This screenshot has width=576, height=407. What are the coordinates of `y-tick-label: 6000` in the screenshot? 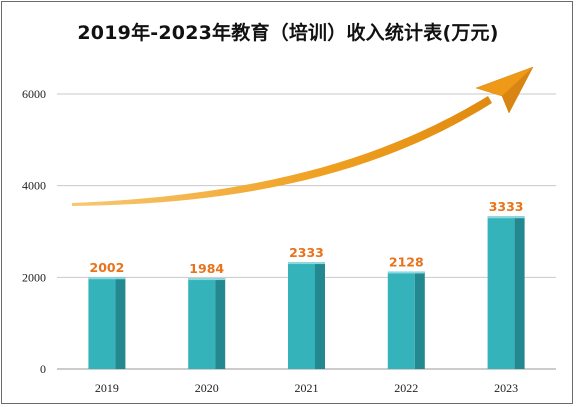 It's located at (34, 94).